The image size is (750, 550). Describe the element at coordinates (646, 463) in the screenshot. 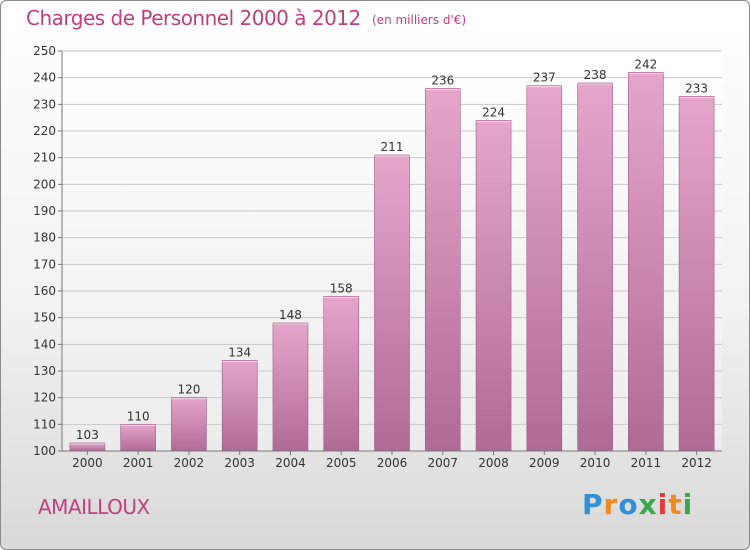

I see `x-tick-label: 2011` at that location.